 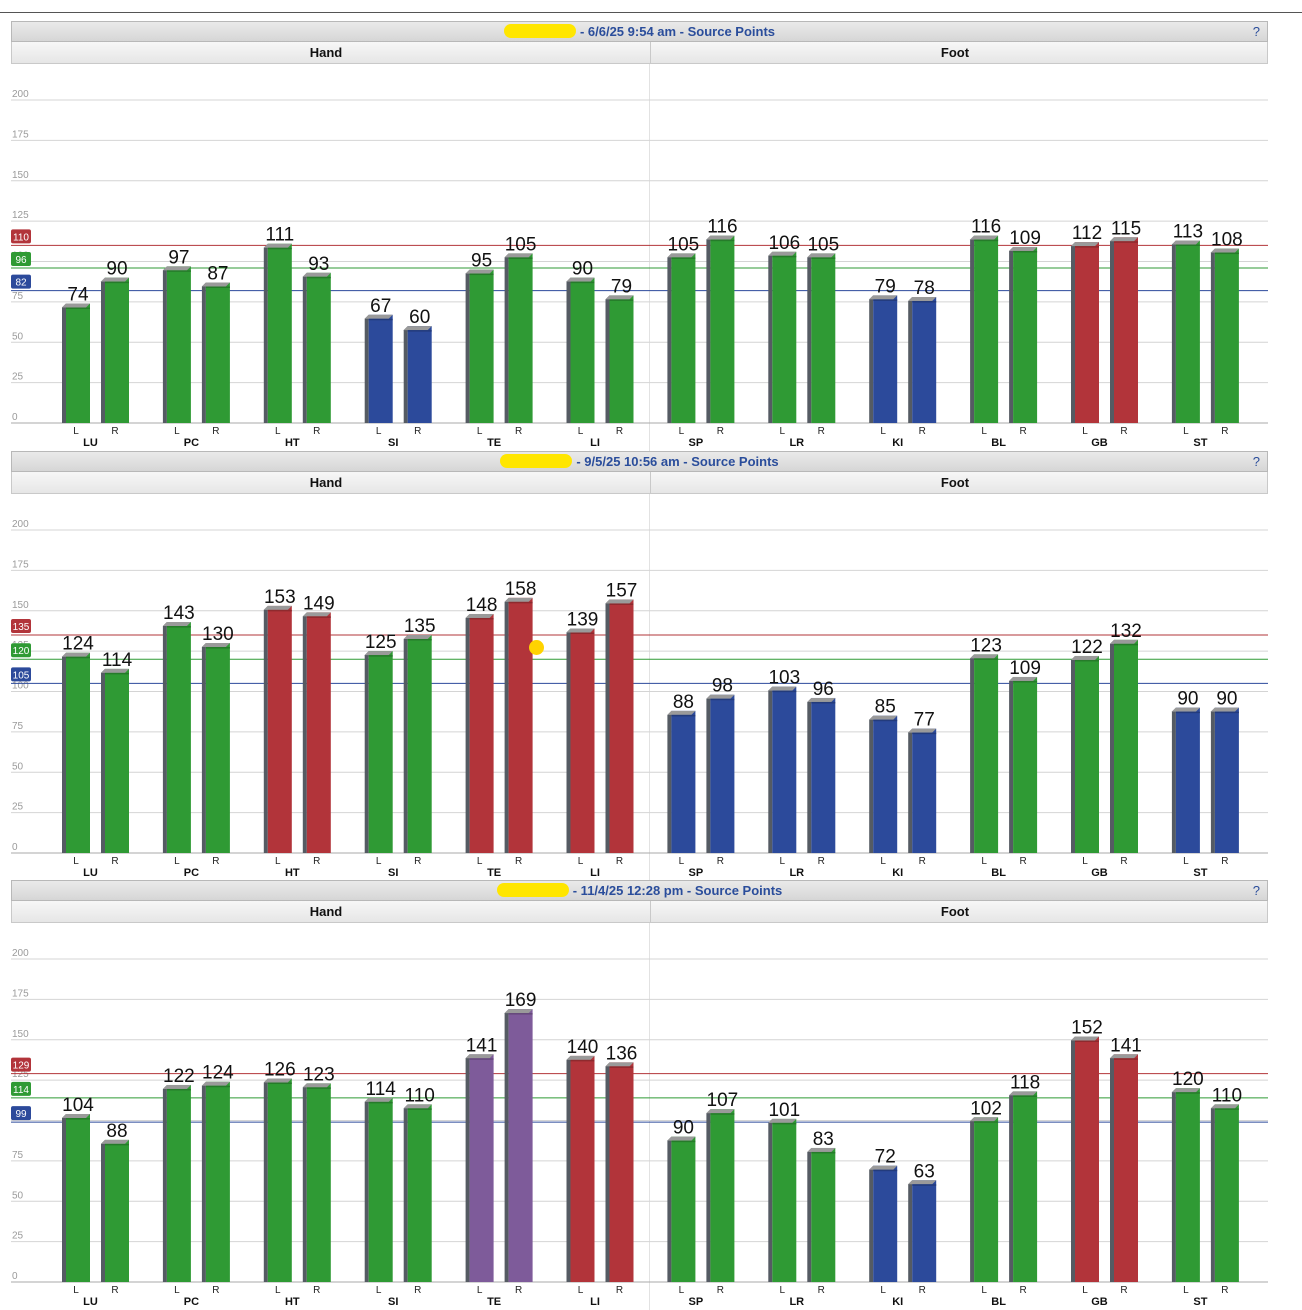 What do you see at coordinates (494, 443) in the screenshot?
I see `category-tick-label: TE` at bounding box center [494, 443].